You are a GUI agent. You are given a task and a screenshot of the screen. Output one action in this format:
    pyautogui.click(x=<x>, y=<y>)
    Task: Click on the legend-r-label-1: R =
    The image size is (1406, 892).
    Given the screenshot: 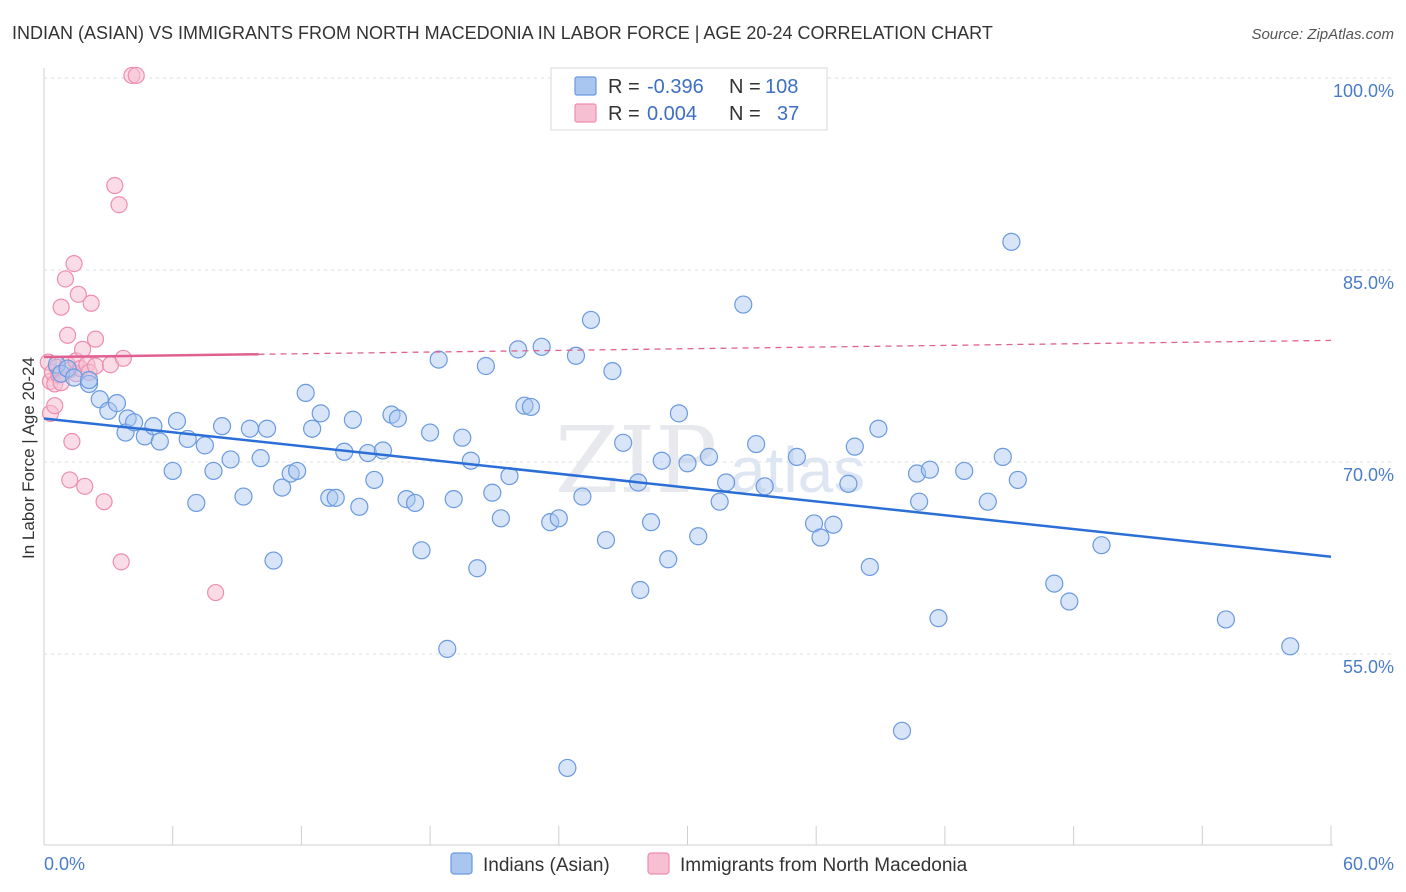 What is the action you would take?
    pyautogui.click(x=624, y=87)
    